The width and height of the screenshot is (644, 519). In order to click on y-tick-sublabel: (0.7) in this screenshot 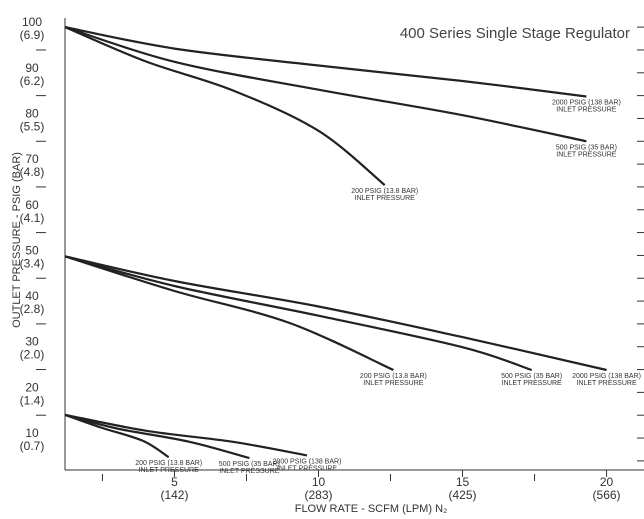, I will do `click(32, 446)`.